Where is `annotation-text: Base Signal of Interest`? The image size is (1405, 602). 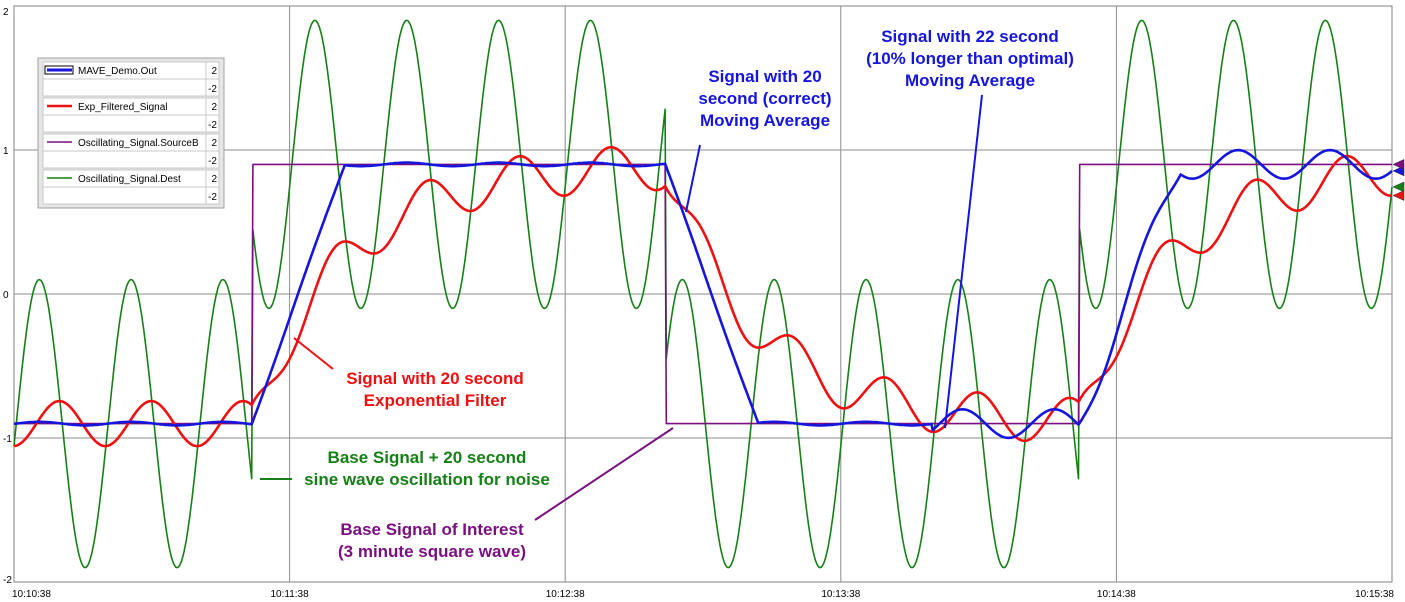
annotation-text: Base Signal of Interest is located at coordinates (432, 529).